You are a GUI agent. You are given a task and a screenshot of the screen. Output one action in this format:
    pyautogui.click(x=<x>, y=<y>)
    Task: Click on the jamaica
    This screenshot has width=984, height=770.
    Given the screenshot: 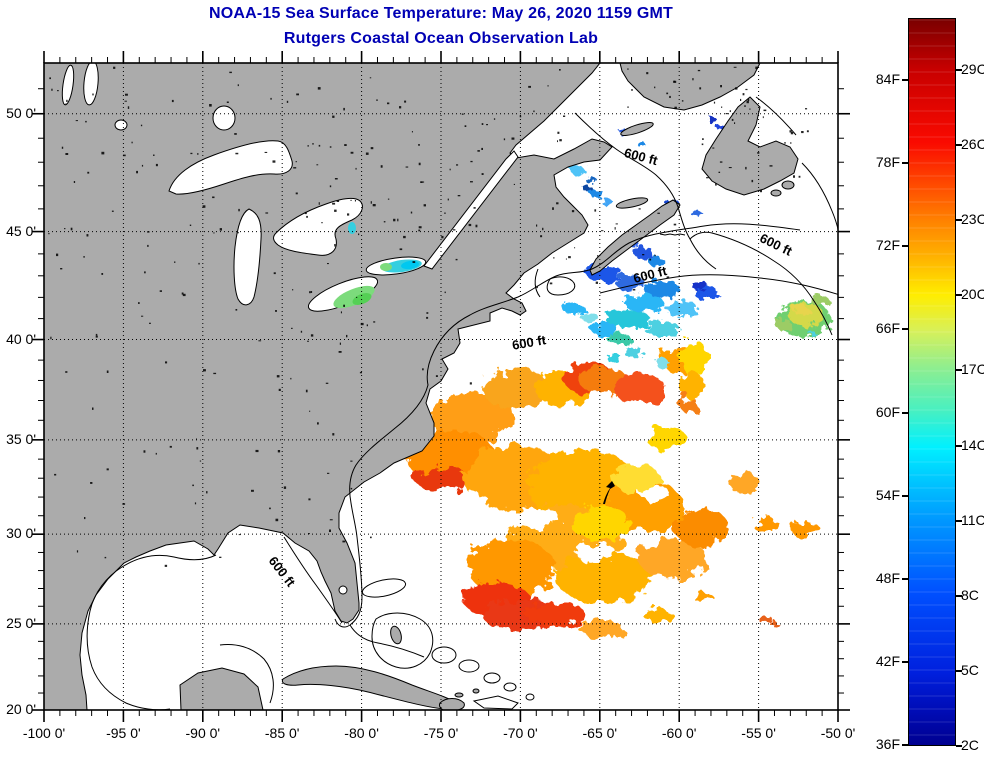 What is the action you would take?
    pyautogui.click(x=452, y=704)
    